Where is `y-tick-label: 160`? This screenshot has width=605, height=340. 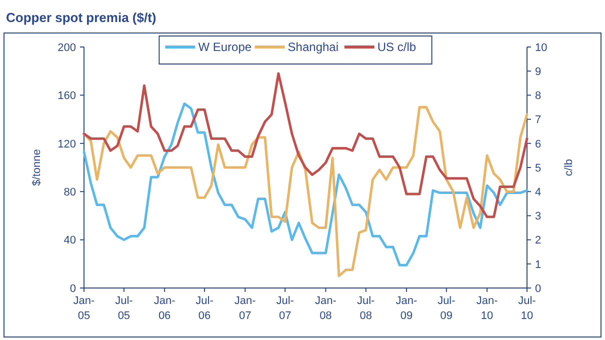
y-tick-label: 160 is located at coordinates (67, 96).